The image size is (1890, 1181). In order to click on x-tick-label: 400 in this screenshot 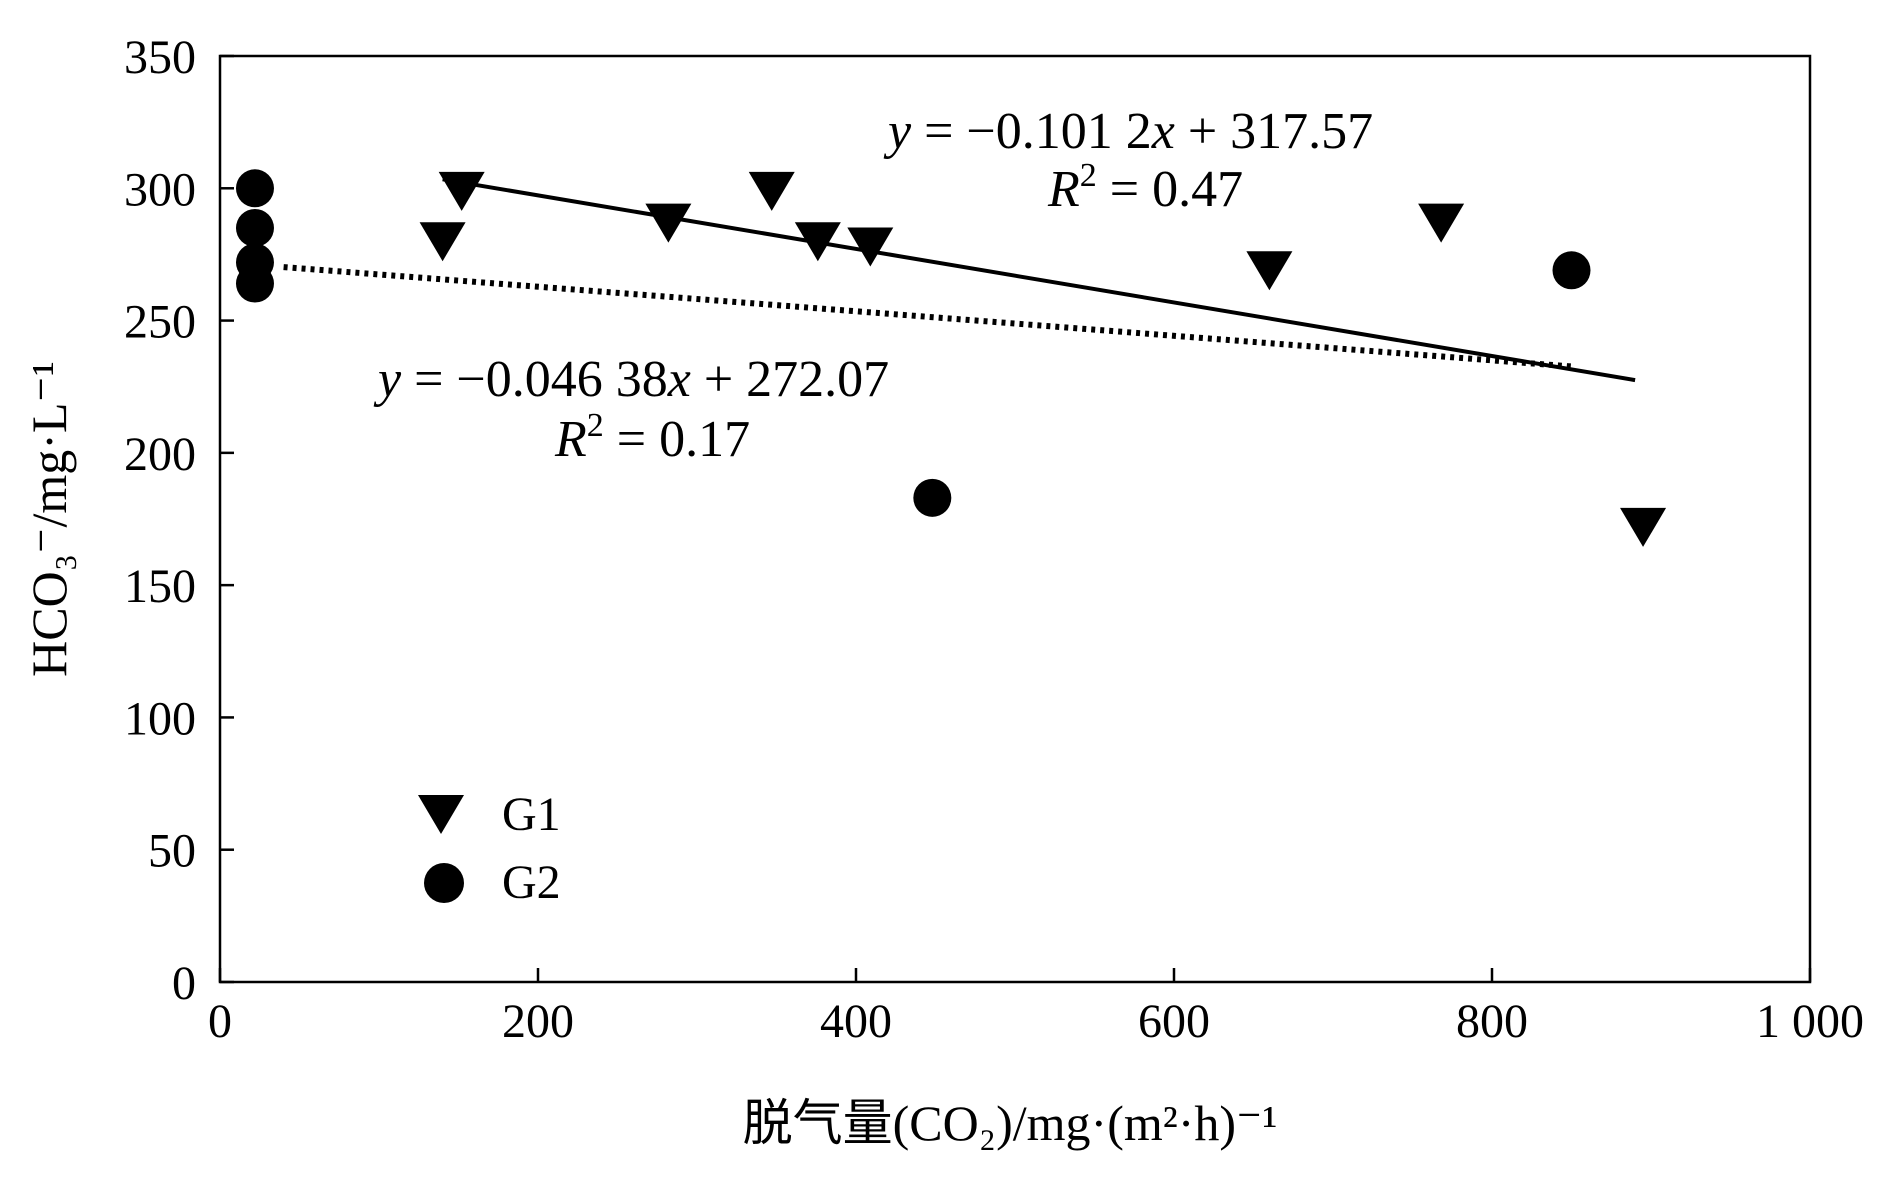, I will do `click(856, 1021)`.